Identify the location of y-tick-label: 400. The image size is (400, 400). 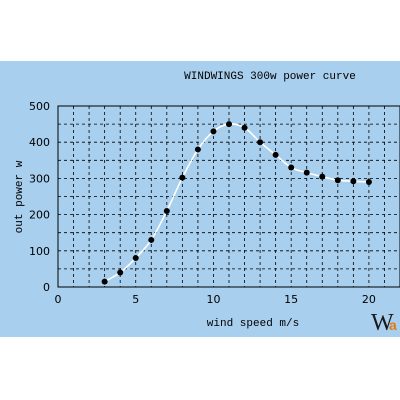
(39, 142).